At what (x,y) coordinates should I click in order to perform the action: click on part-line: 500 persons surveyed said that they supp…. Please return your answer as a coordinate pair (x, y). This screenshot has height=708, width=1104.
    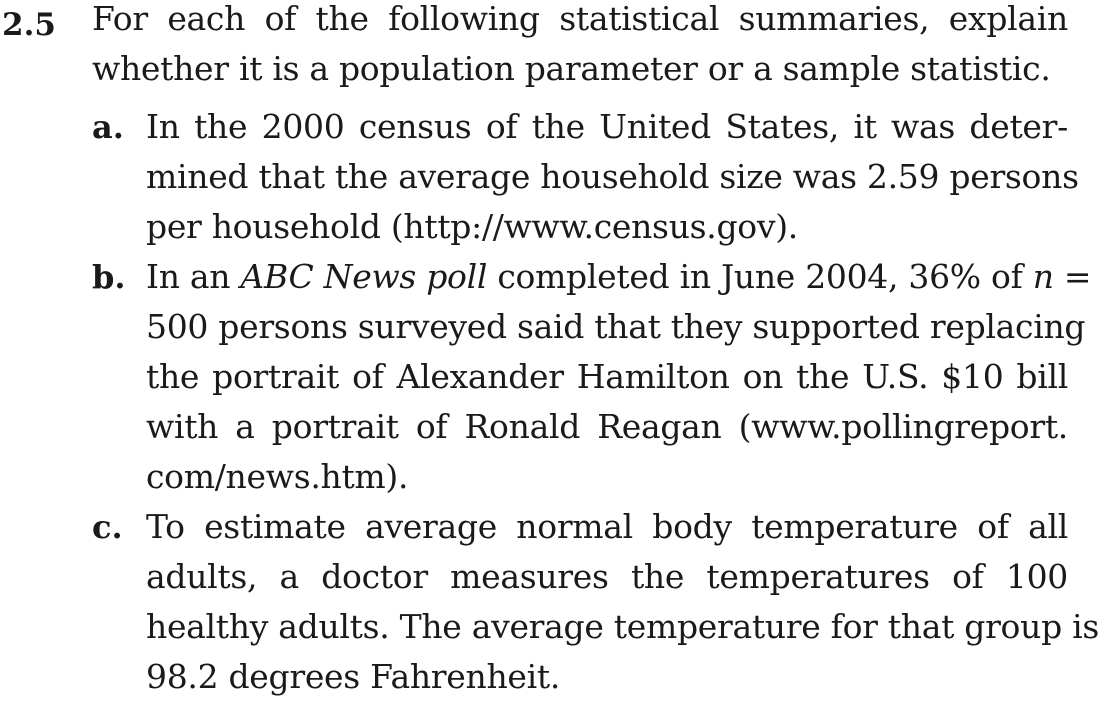
    Looking at the image, I should click on (616, 326).